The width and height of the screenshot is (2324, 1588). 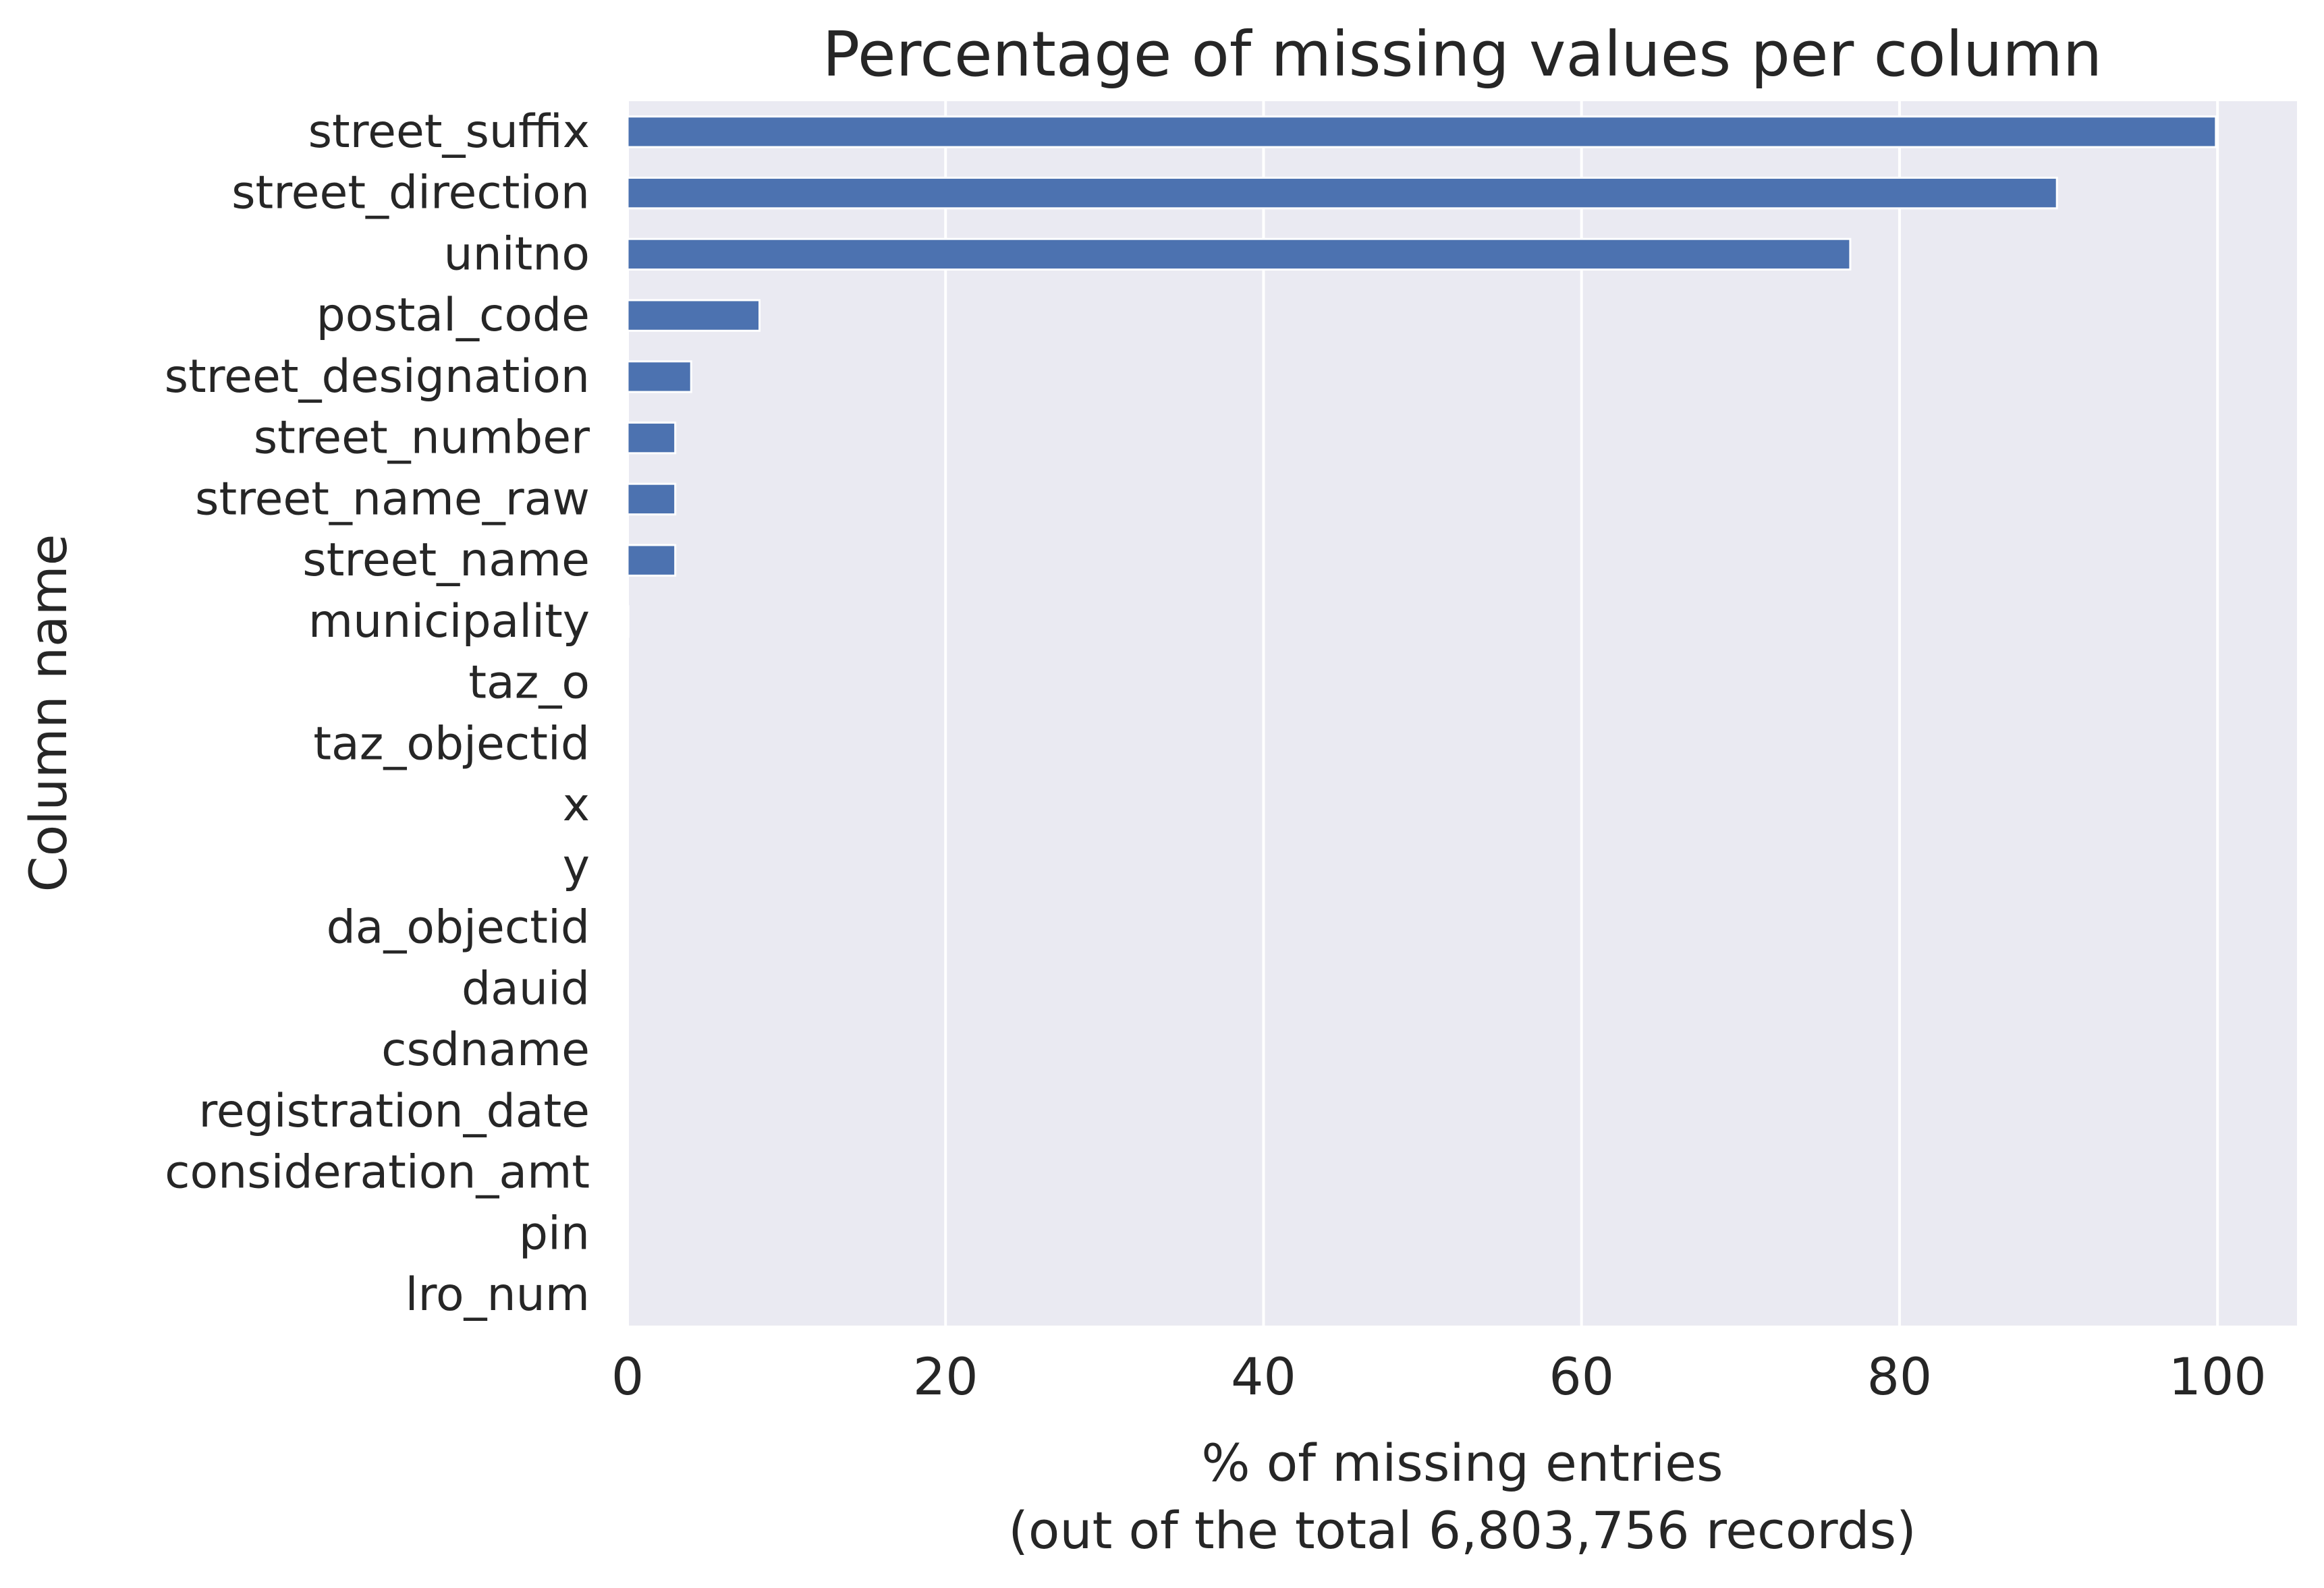 What do you see at coordinates (576, 805) in the screenshot?
I see `y-tick-label: x` at bounding box center [576, 805].